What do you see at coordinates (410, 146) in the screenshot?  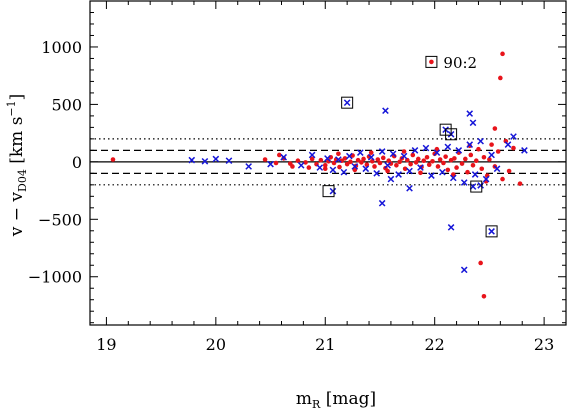 I see `highlight-boxes` at bounding box center [410, 146].